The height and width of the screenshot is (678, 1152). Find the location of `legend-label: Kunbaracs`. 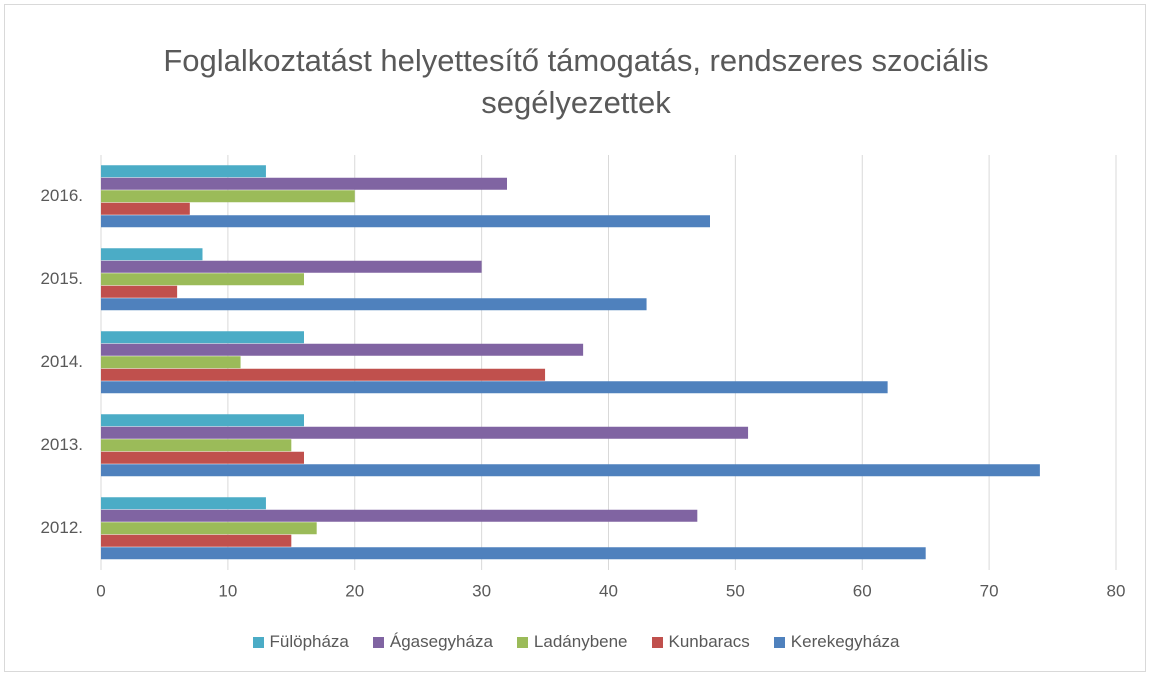

legend-label: Kunbaracs is located at coordinates (709, 641).